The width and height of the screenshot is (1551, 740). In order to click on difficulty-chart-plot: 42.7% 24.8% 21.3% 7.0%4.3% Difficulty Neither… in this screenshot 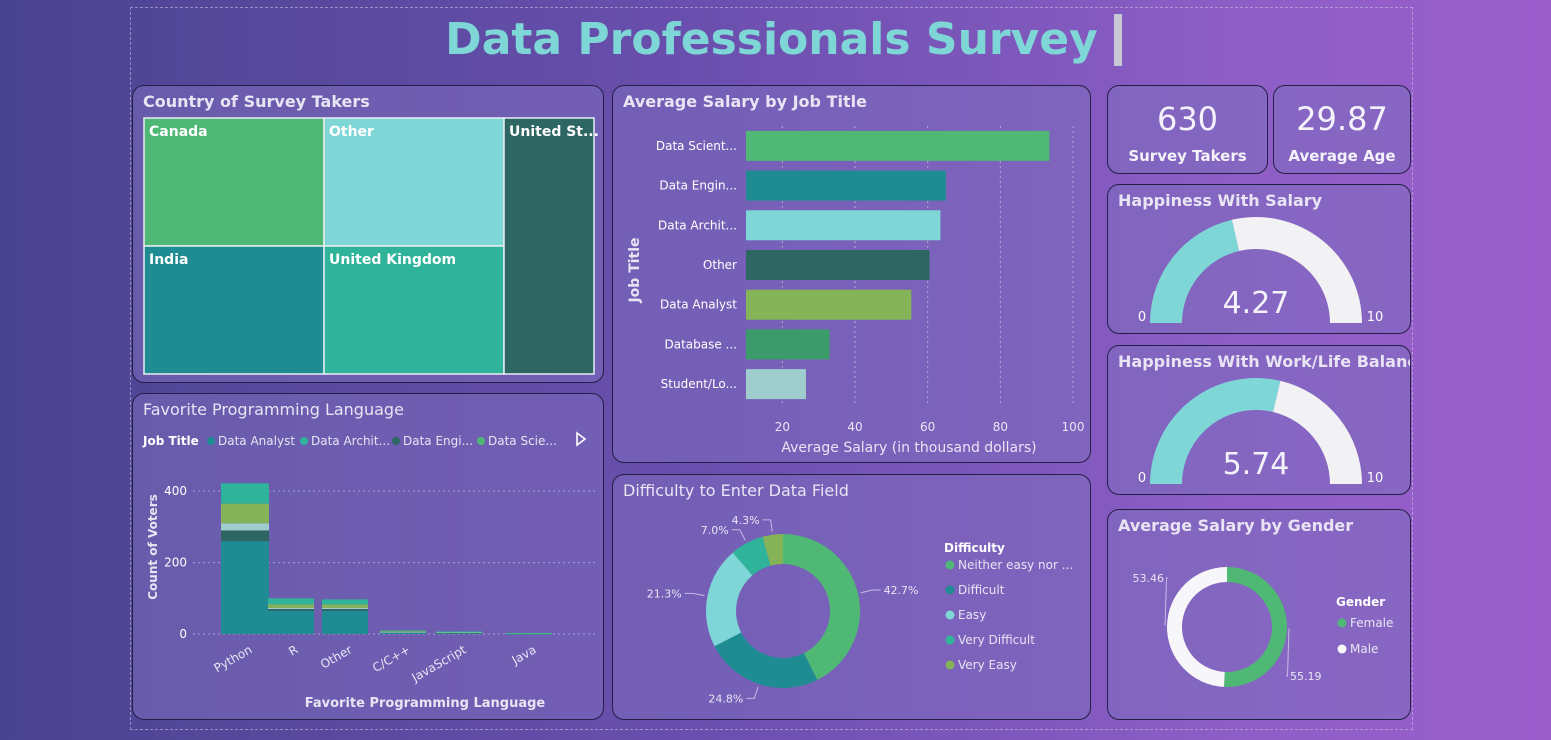, I will do `click(852, 597)`.